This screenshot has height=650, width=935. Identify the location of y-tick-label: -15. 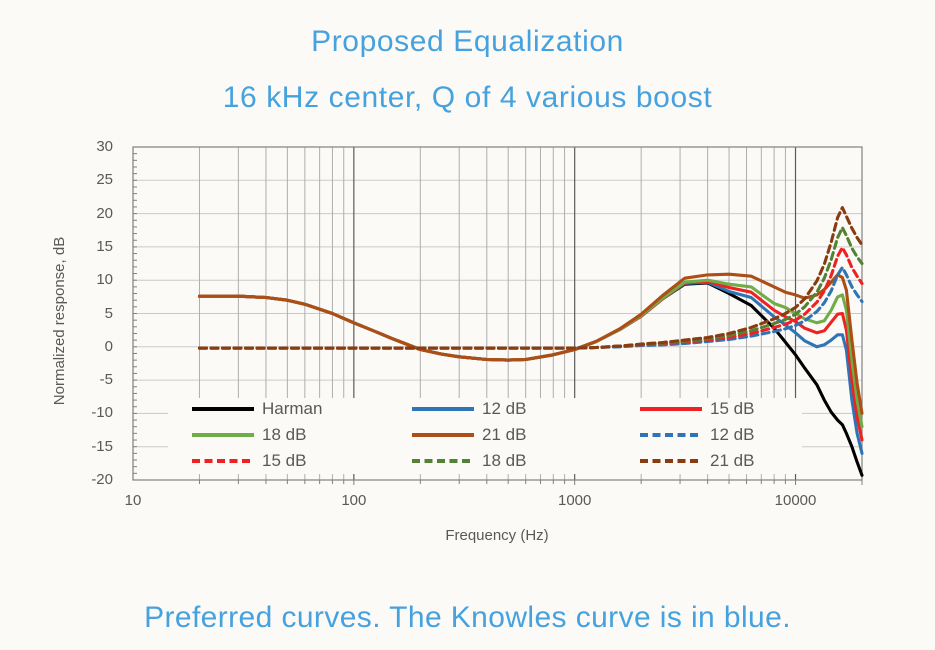
(102, 446).